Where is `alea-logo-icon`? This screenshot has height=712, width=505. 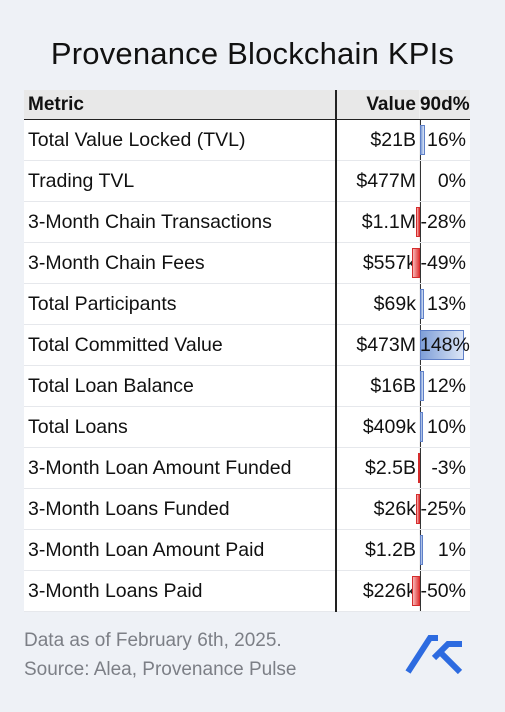
alea-logo-icon is located at coordinates (434, 654).